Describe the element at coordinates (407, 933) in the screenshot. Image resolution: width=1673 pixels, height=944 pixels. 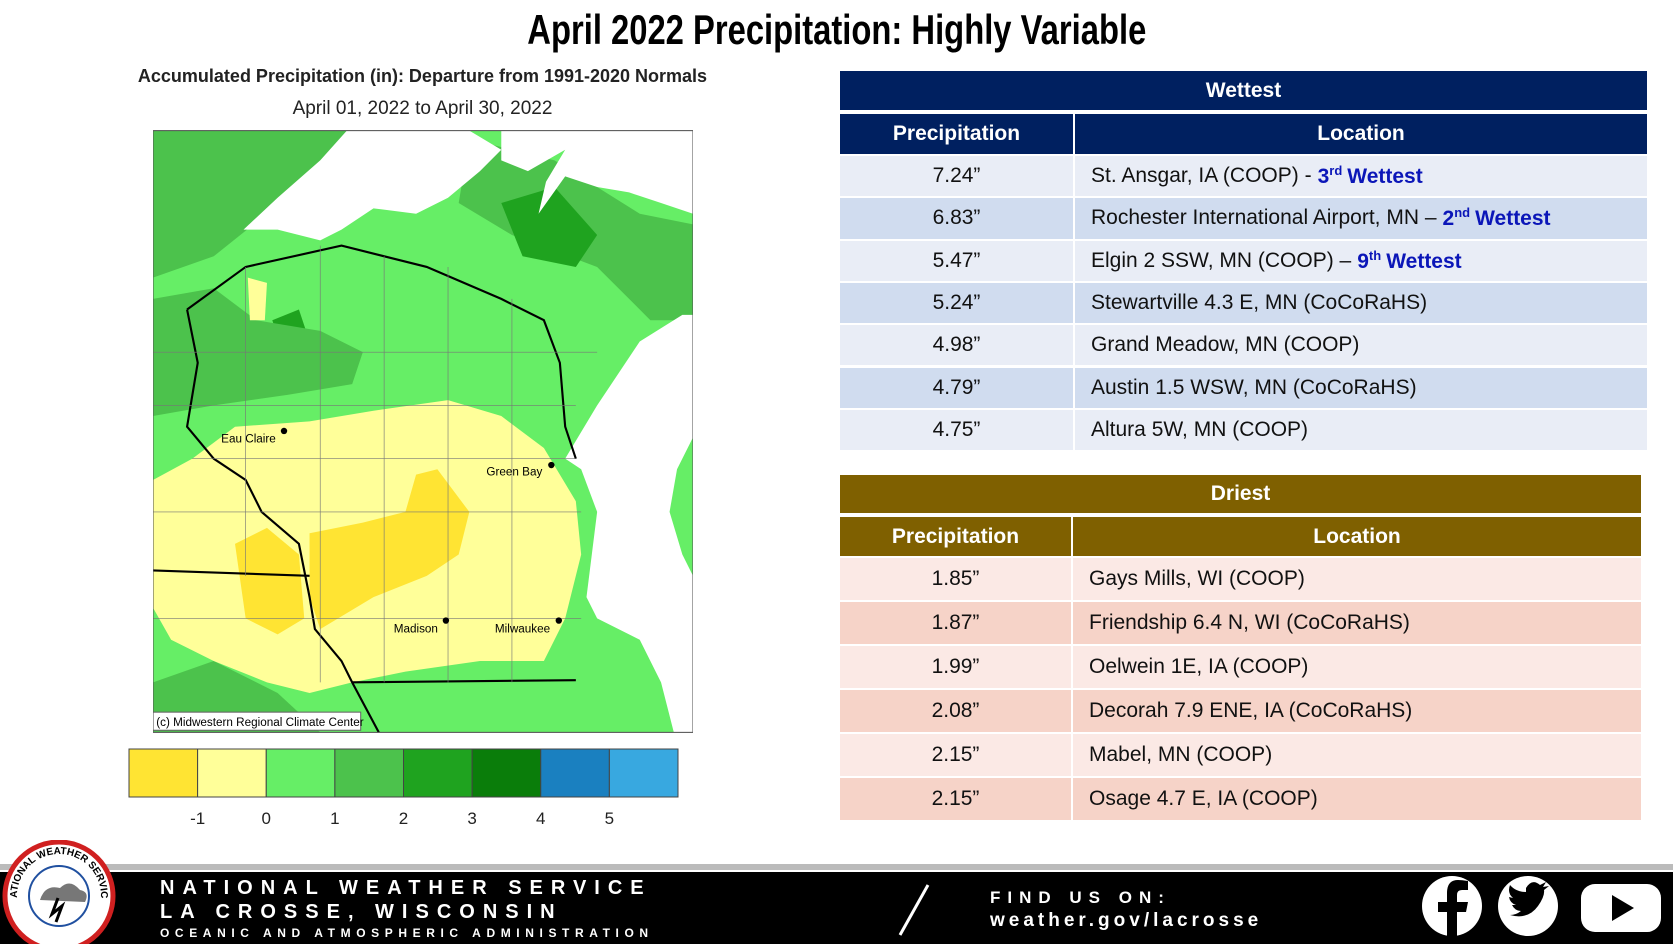
I see `agency-name: OCEANIC AND ATMOSPHERIC ADMINISTRATION` at that location.